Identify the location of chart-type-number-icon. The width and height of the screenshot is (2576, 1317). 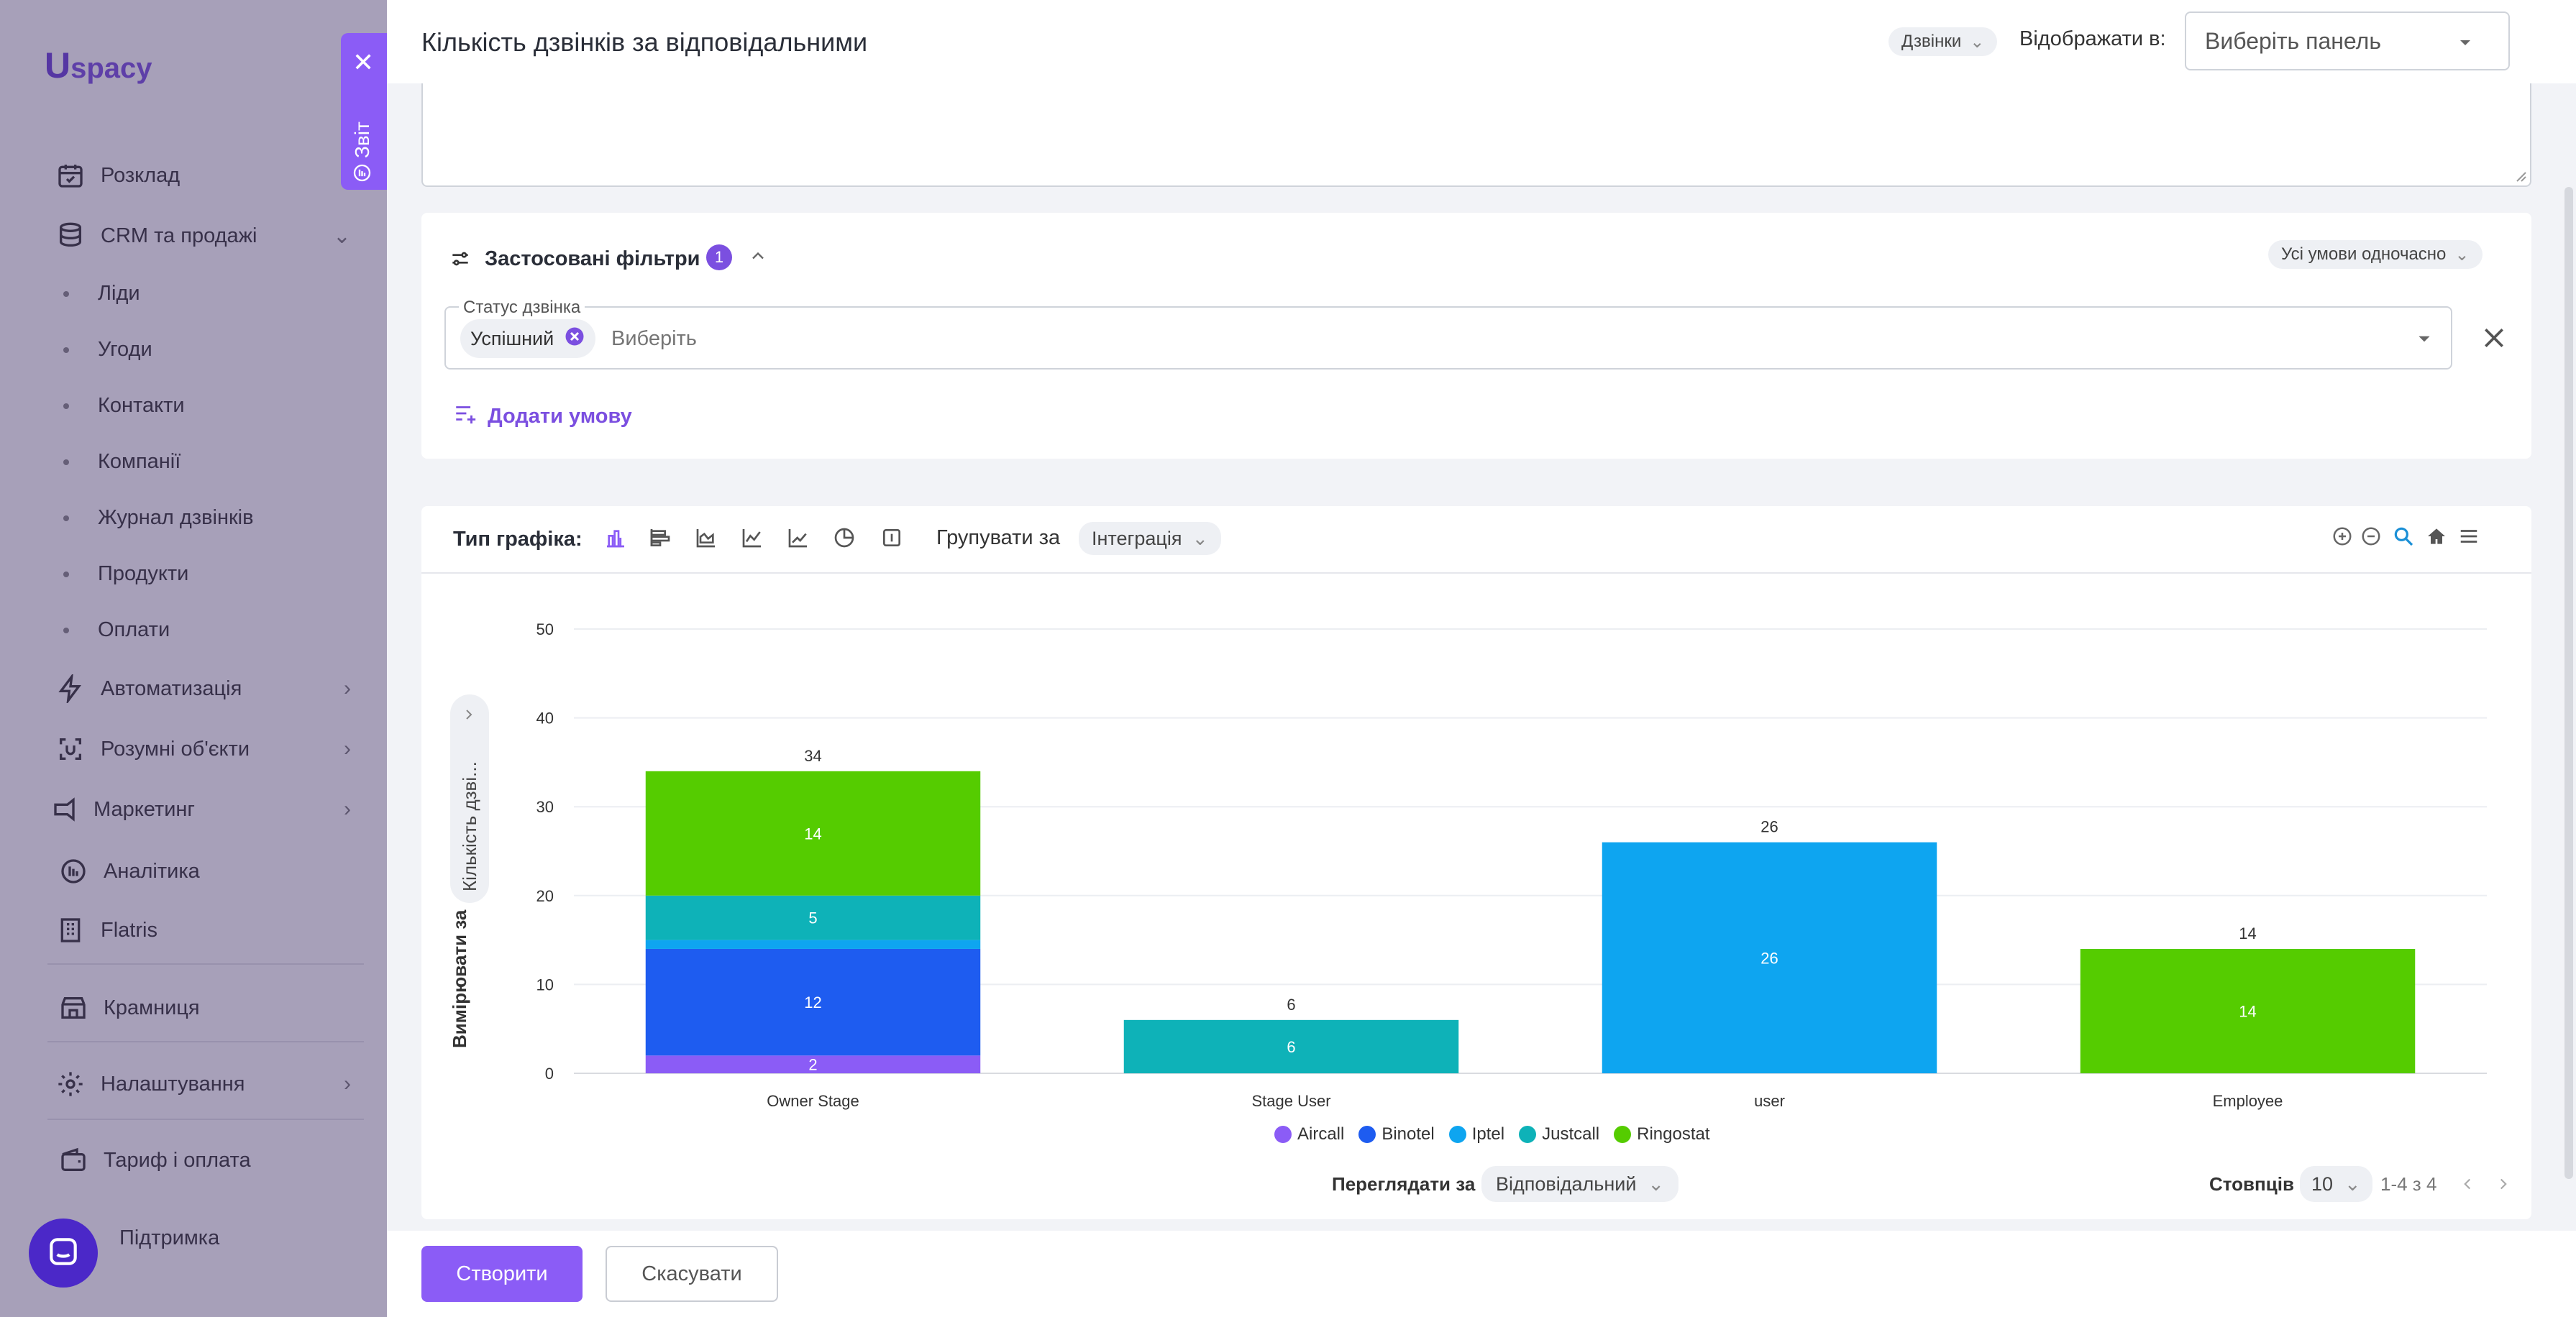
(892, 538).